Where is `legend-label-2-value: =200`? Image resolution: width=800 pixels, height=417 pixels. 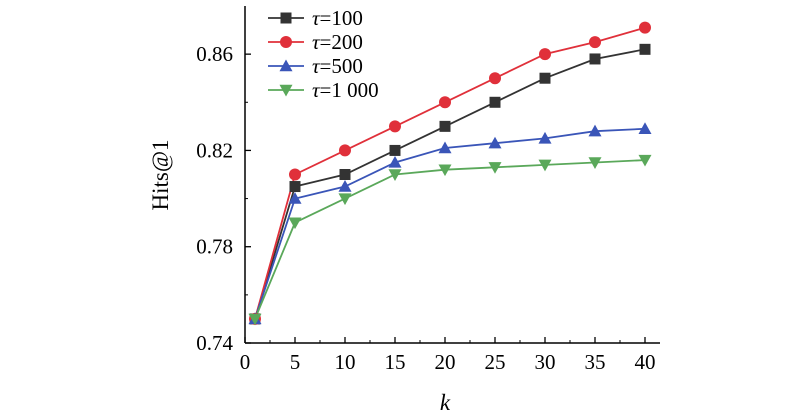 legend-label-2-value: =200 is located at coordinates (341, 42).